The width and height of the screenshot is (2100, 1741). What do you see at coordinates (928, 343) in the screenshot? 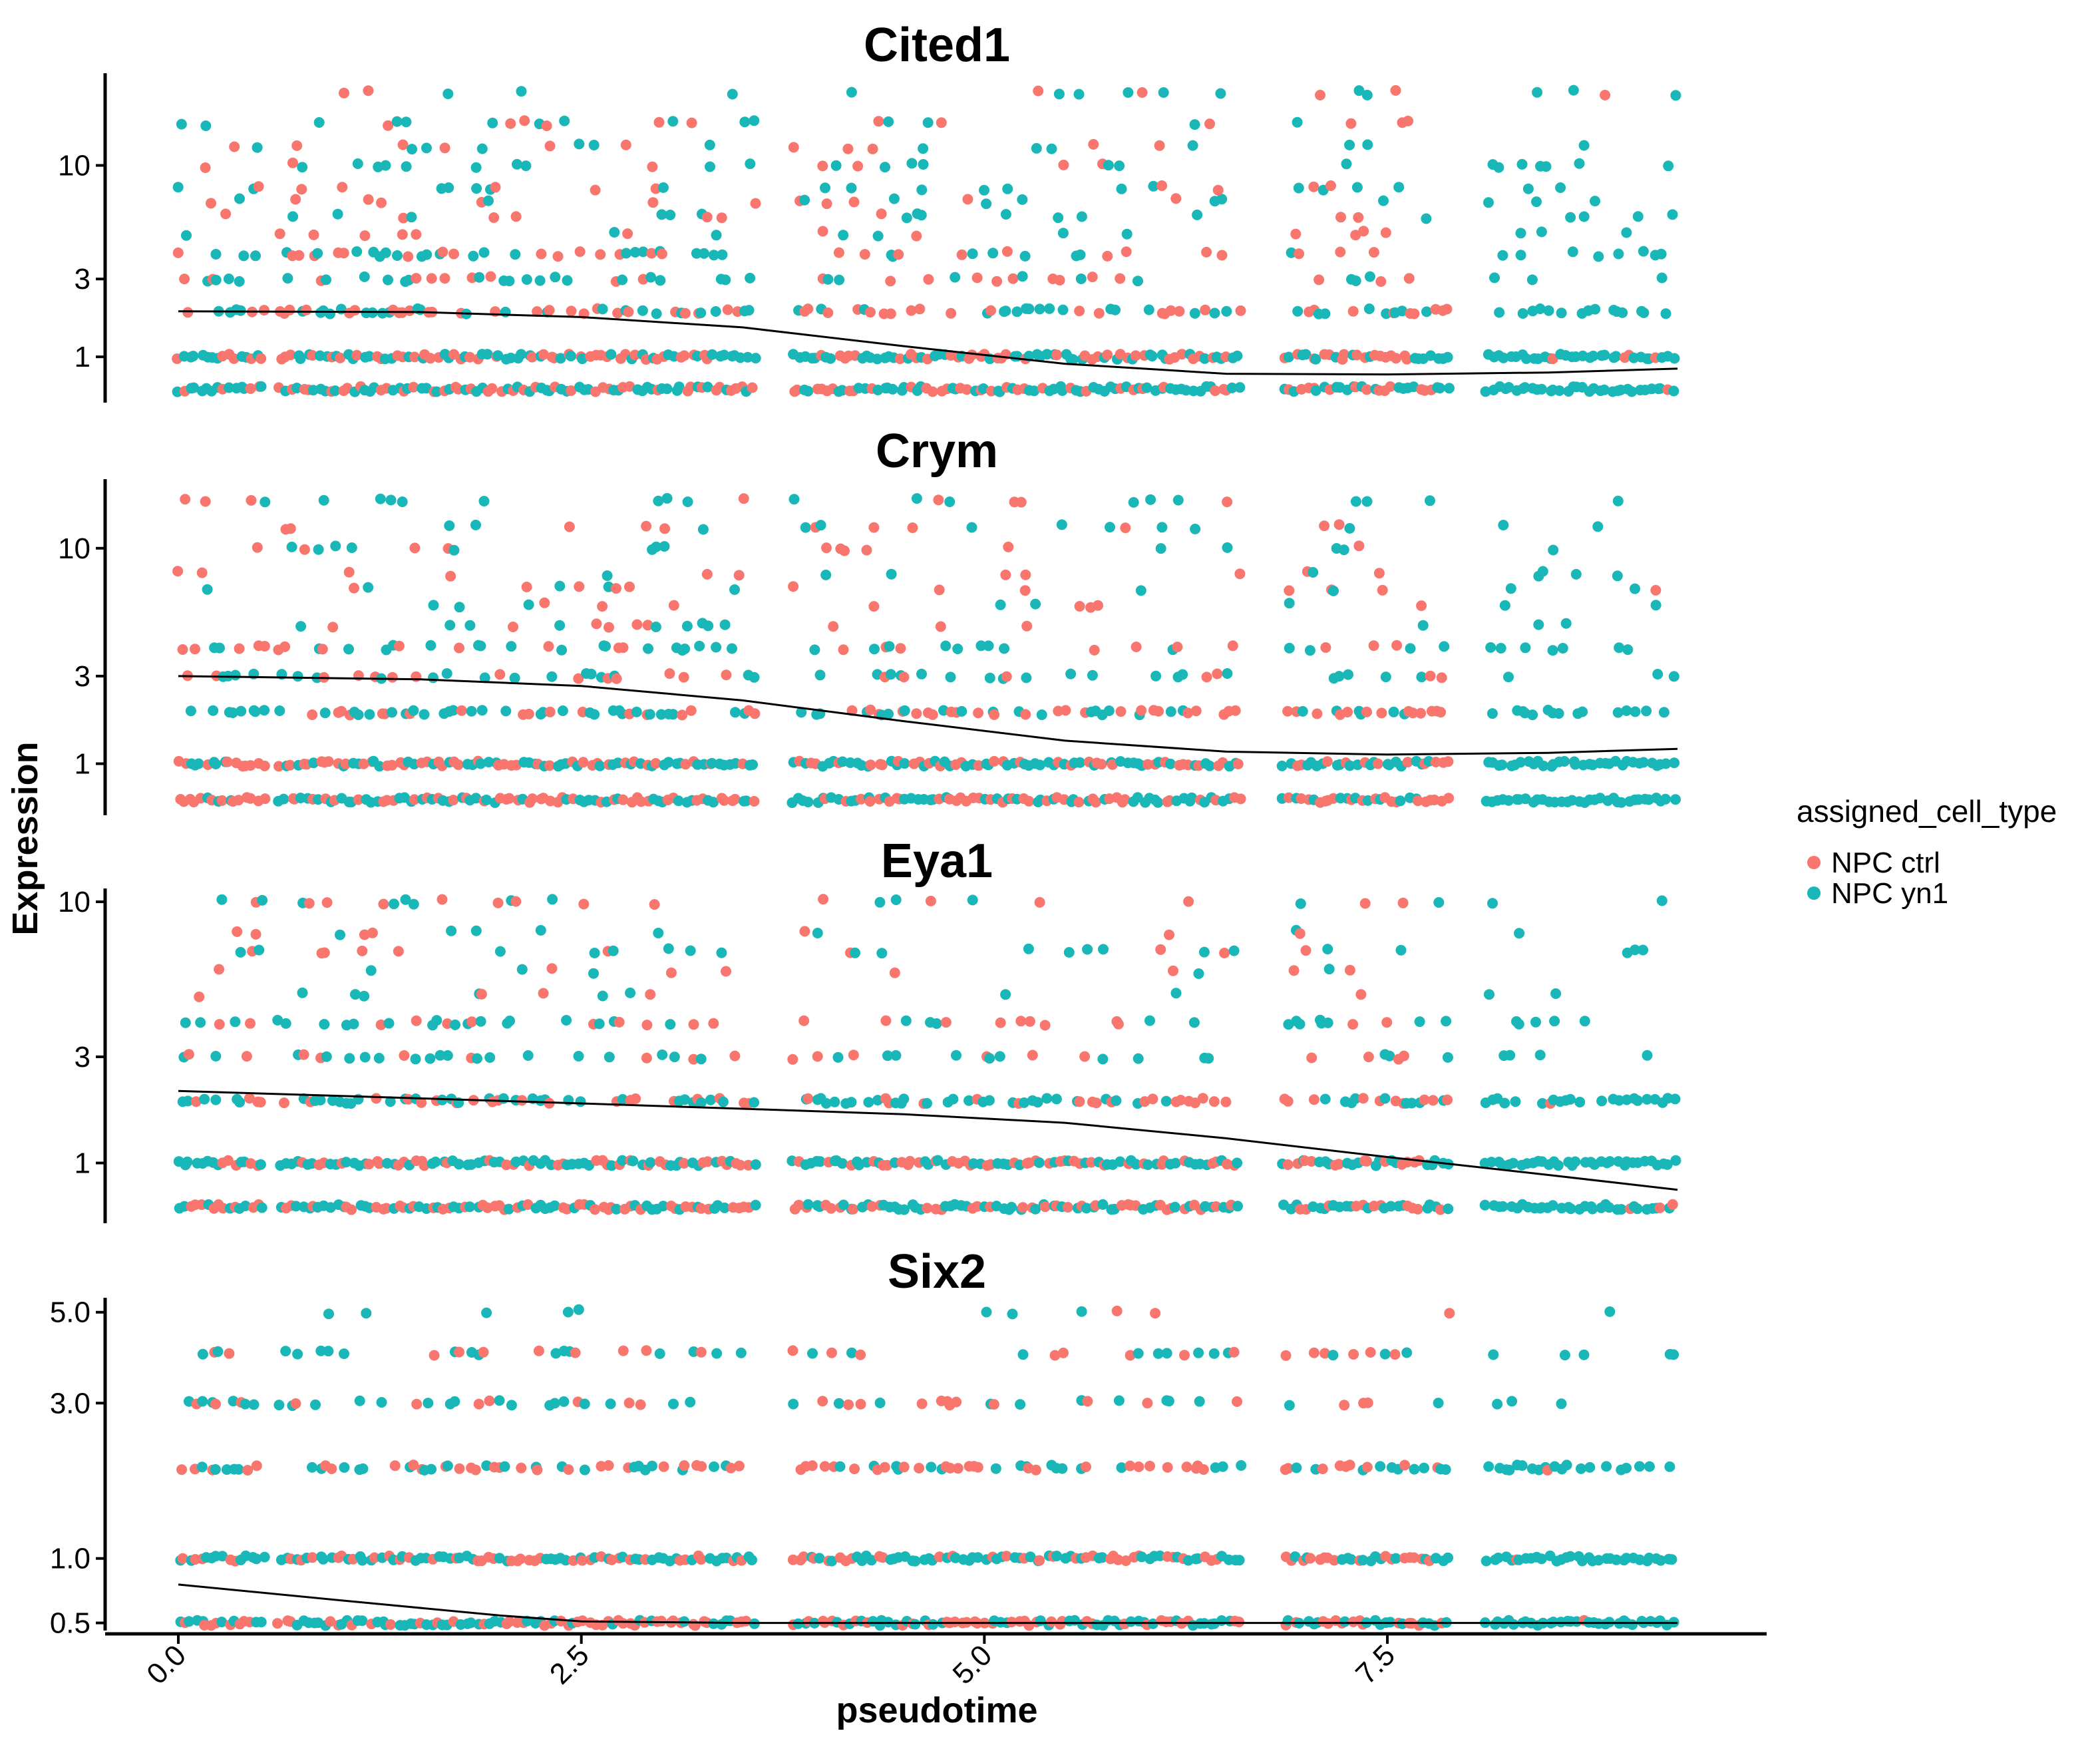
I see `trend-line` at bounding box center [928, 343].